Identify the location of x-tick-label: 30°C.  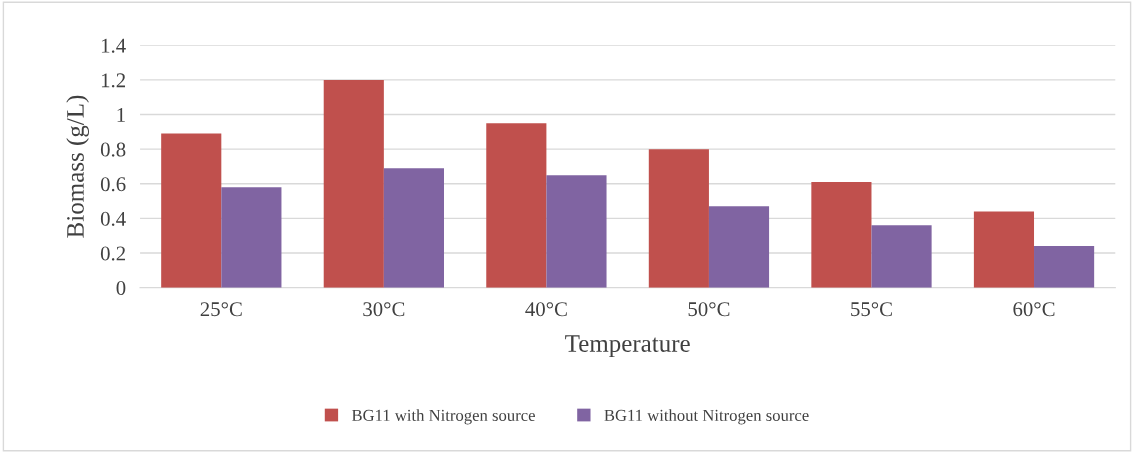
(384, 309).